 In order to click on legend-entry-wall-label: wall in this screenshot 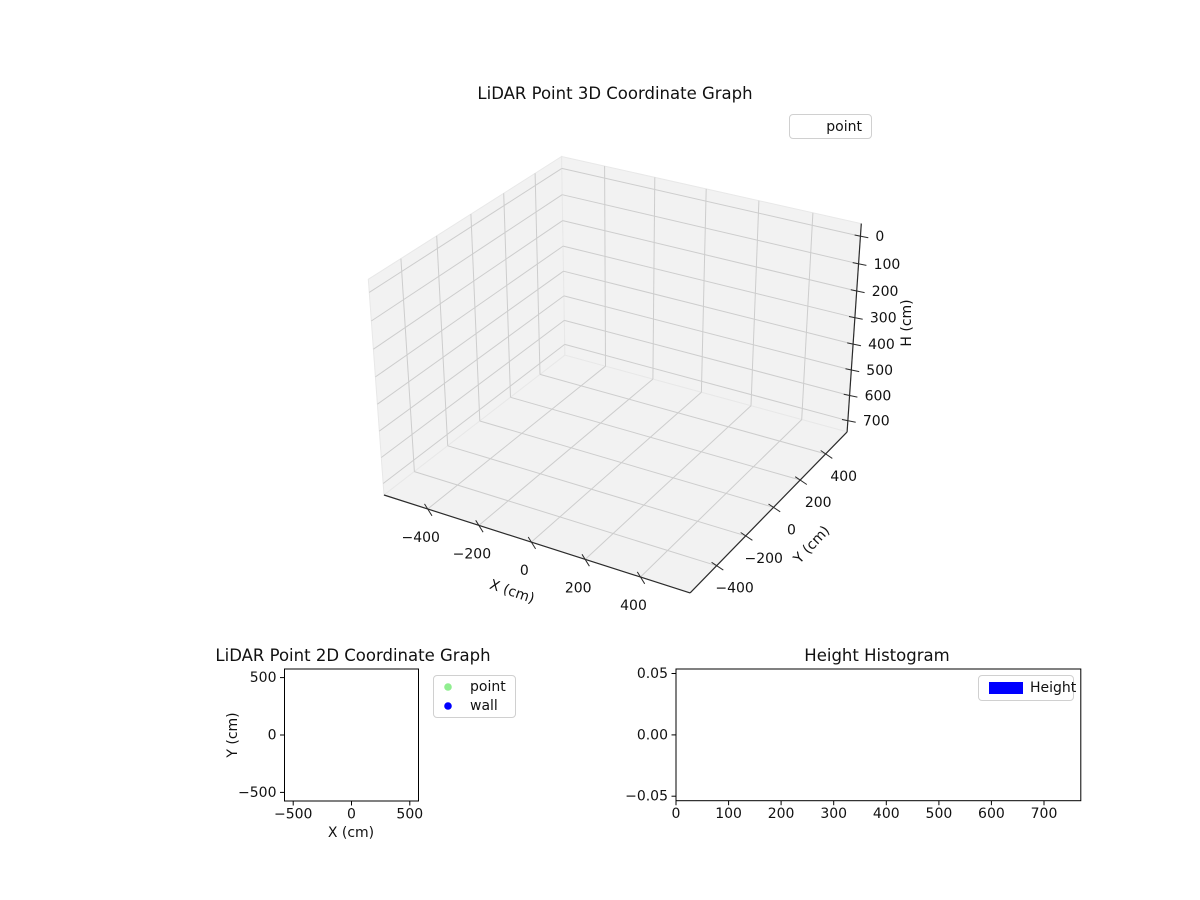, I will do `click(484, 705)`.